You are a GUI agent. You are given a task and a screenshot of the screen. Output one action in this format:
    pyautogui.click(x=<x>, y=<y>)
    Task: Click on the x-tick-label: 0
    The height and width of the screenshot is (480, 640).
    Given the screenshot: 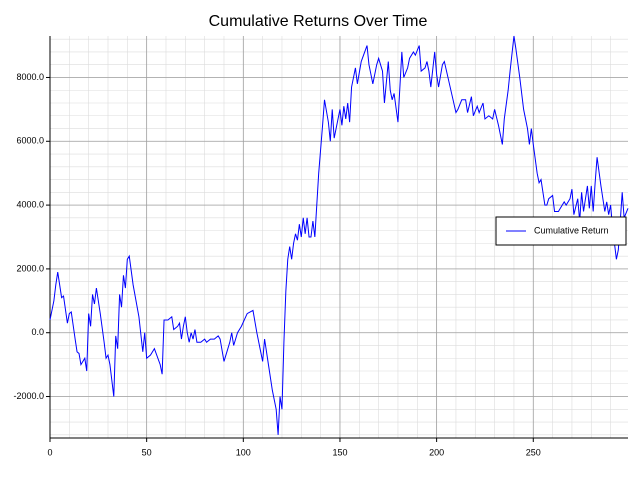 What is the action you would take?
    pyautogui.click(x=49, y=452)
    